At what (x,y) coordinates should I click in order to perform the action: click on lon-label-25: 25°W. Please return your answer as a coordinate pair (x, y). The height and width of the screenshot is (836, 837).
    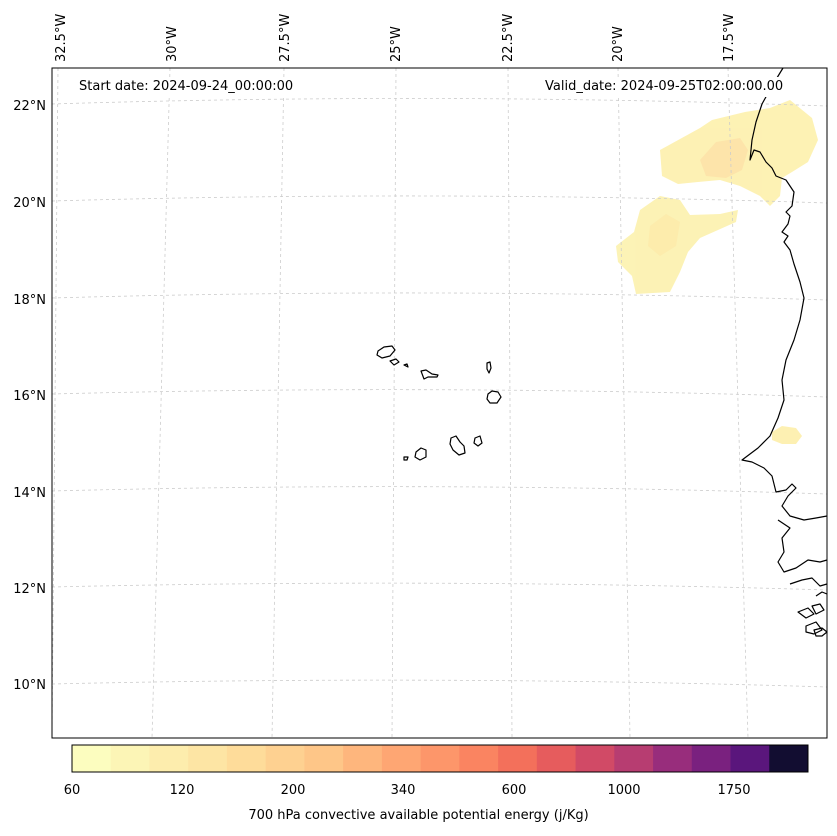
    Looking at the image, I should click on (396, 44).